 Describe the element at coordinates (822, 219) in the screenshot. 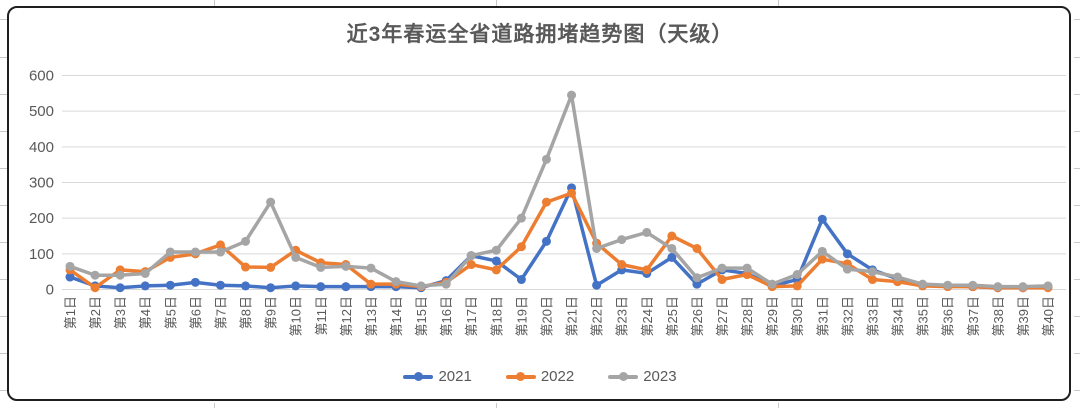

I see `data-point-2021-day31` at that location.